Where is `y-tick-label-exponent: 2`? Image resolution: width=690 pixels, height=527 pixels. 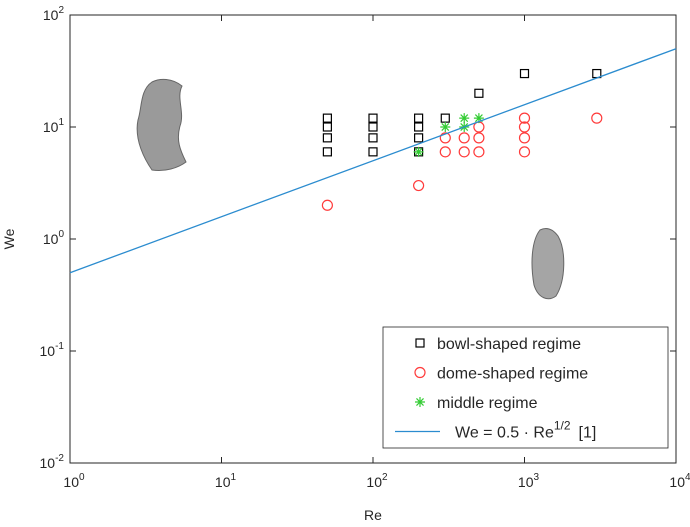 y-tick-label-exponent: 2 is located at coordinates (61, 10).